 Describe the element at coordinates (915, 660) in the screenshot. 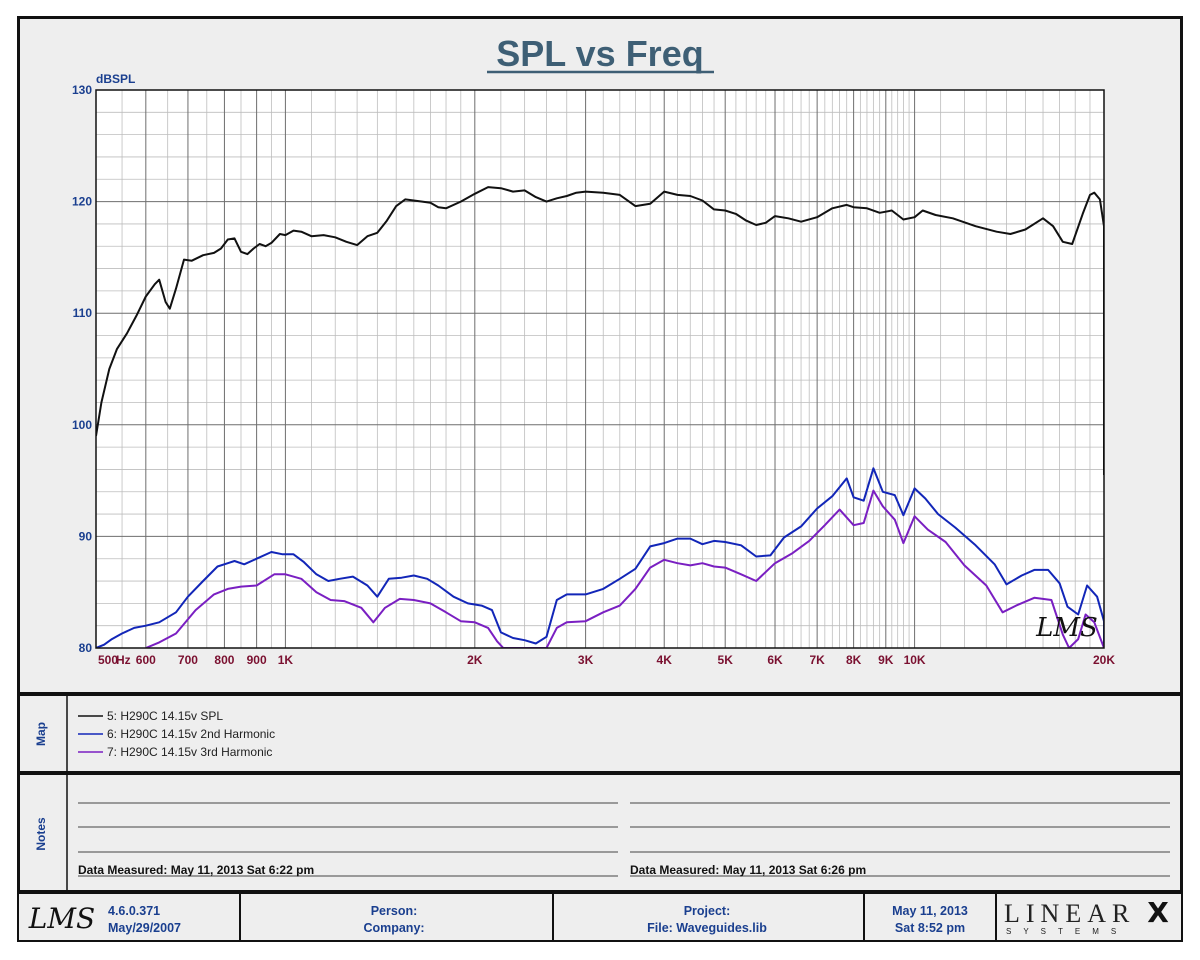

I see `x-tick-label: 10K` at that location.